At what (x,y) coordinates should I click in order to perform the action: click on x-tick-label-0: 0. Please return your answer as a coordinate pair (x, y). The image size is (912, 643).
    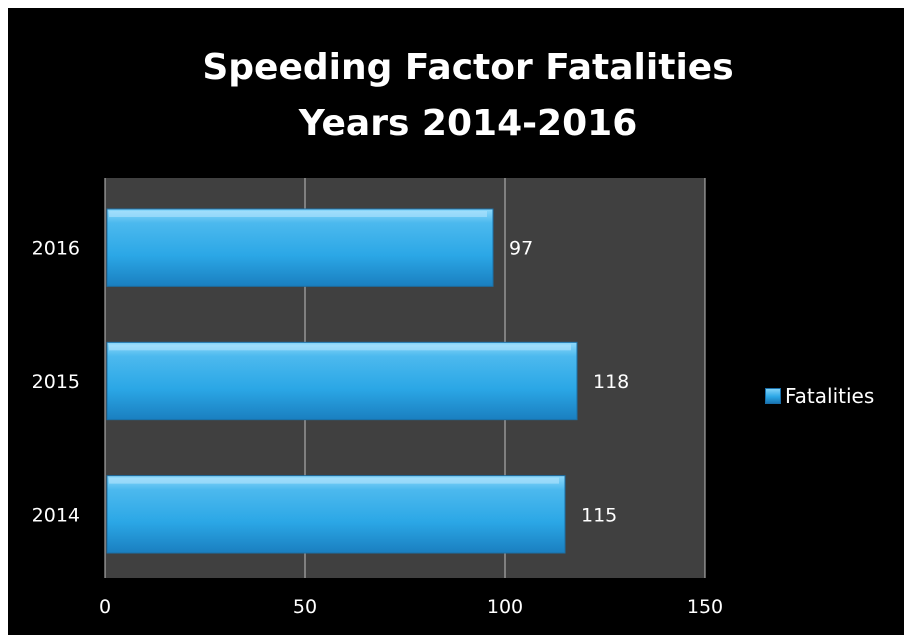
    Looking at the image, I should click on (105, 607).